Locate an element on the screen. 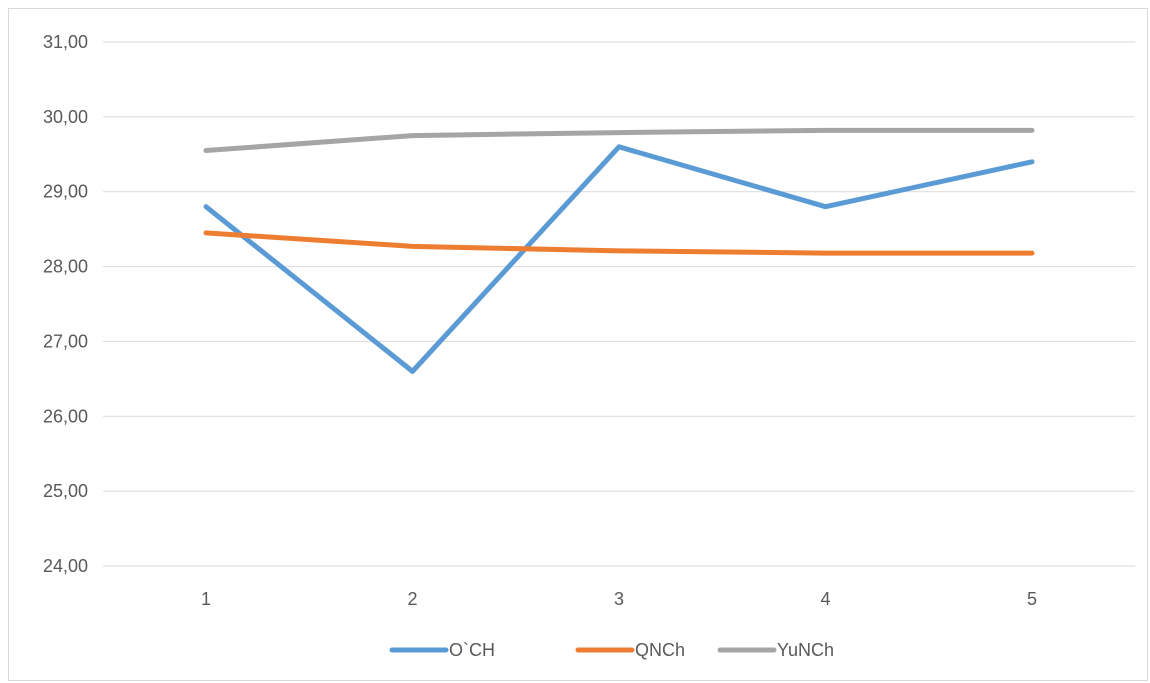  y-tick-label: 31,00 is located at coordinates (65, 42).